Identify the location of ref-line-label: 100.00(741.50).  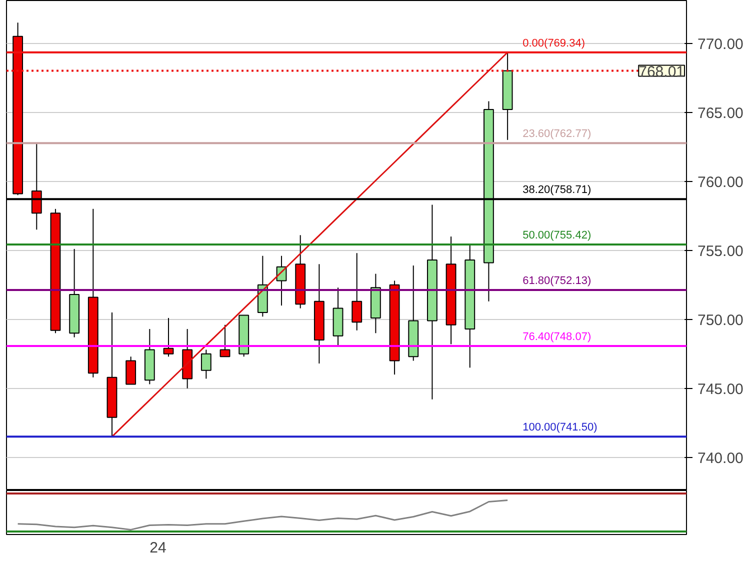
(560, 428).